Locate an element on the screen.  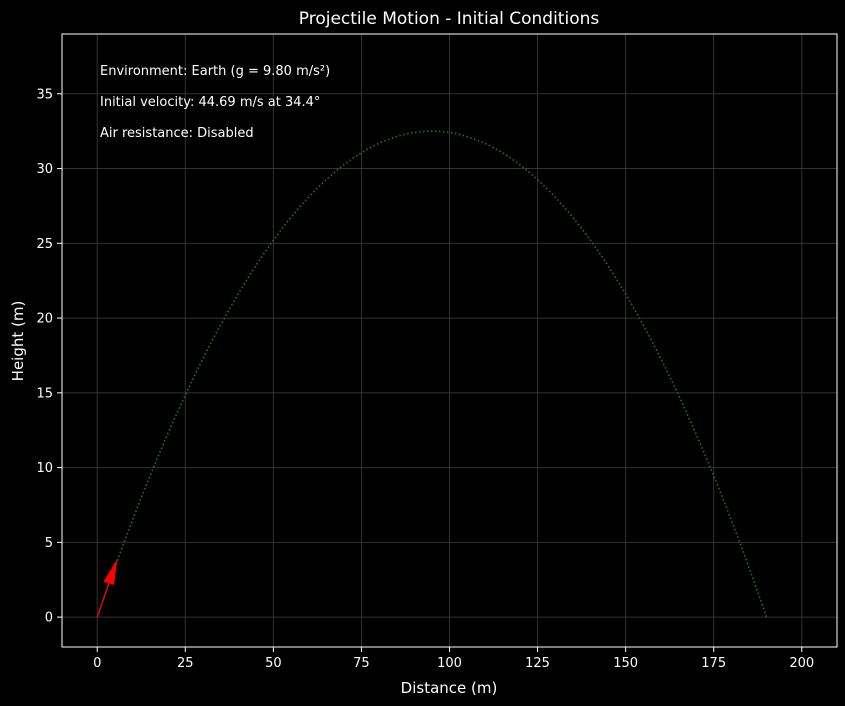
chart-title: Projectile Motion - Initial Conditions is located at coordinates (449, 19).